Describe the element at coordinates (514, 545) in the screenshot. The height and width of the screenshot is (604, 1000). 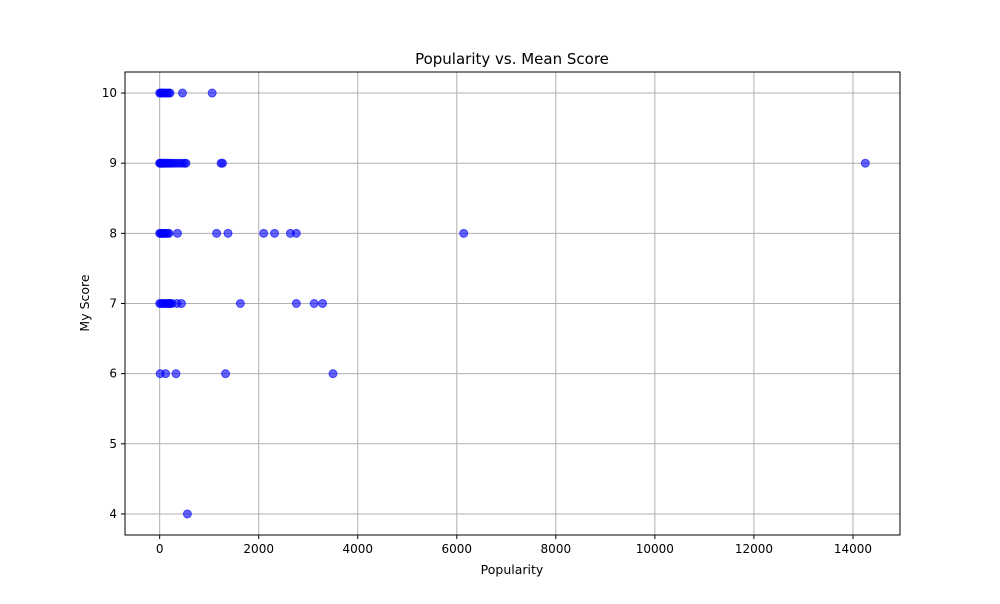
I see `x-axis-ticks: 0 2000 4000 6000 8000 10000 12000 14000` at that location.